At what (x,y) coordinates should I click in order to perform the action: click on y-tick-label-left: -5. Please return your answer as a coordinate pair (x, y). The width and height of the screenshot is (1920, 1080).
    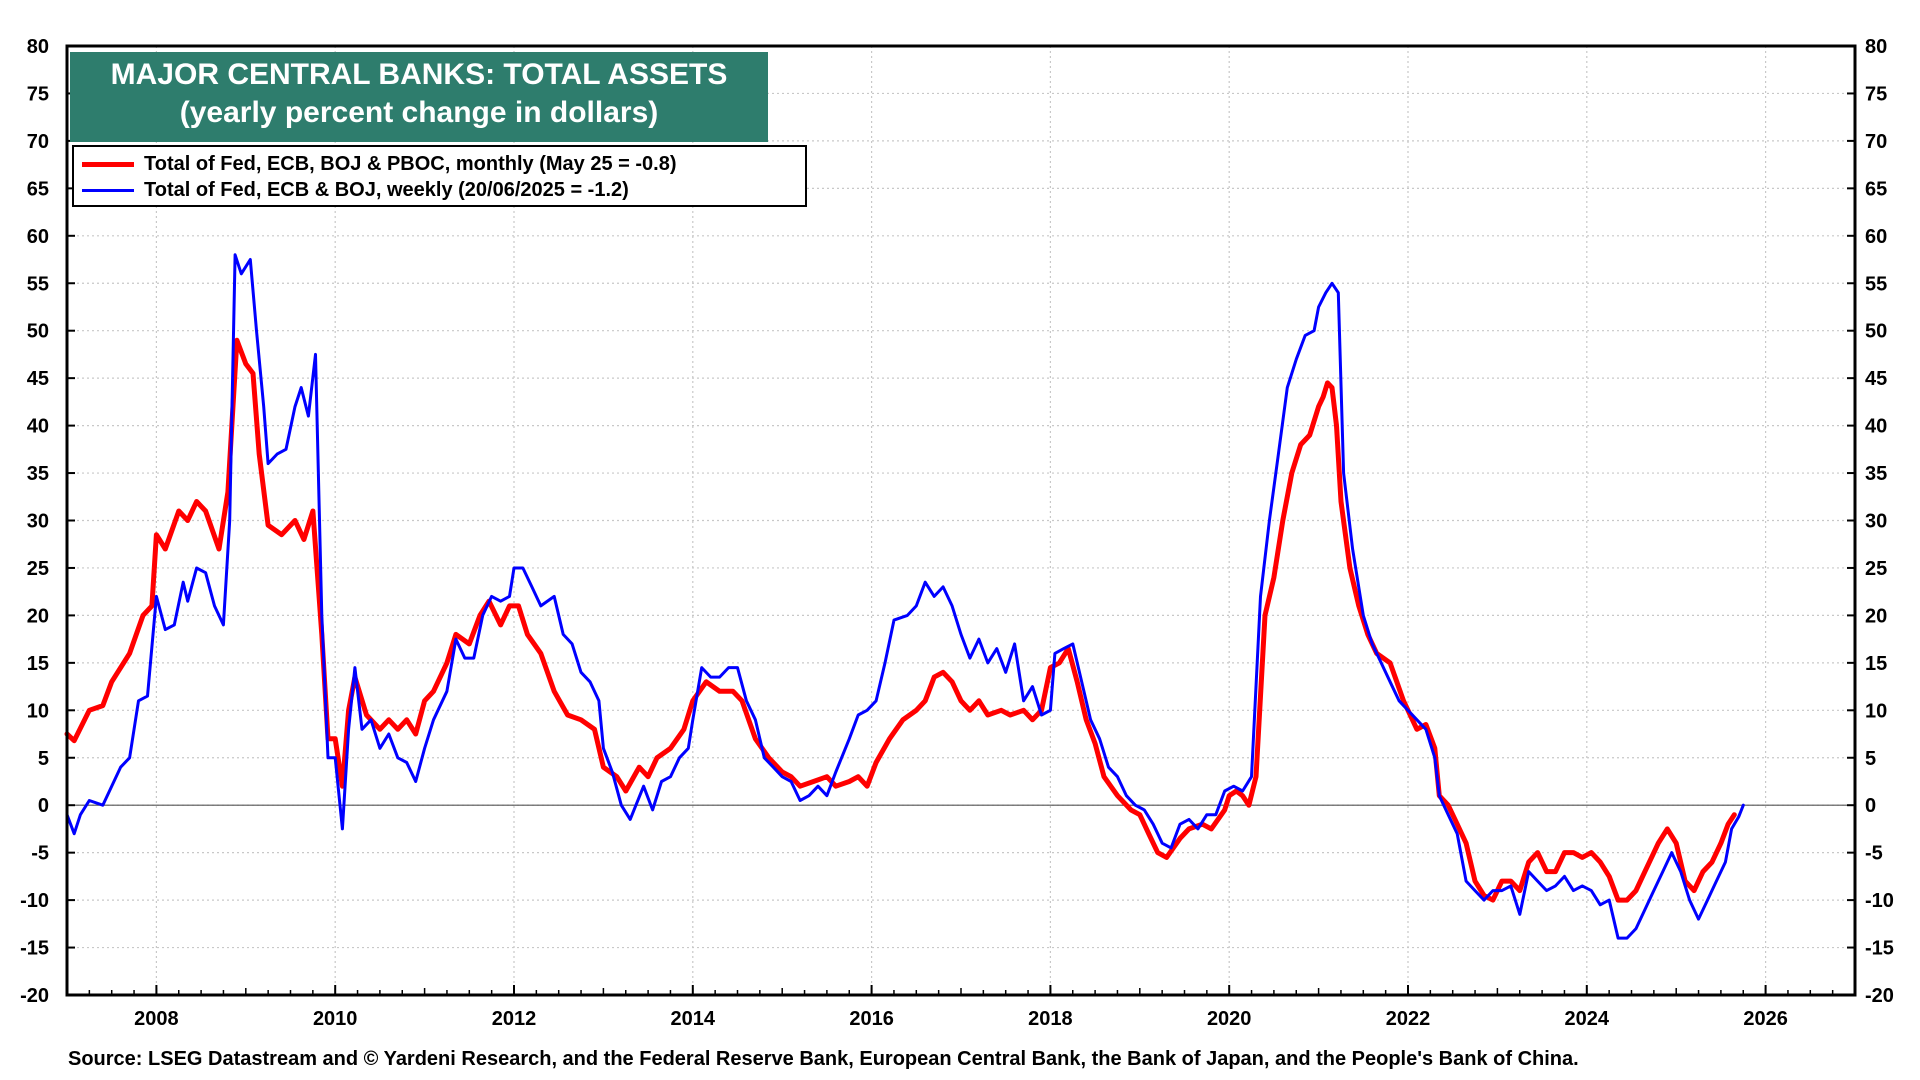
    Looking at the image, I should click on (40, 854).